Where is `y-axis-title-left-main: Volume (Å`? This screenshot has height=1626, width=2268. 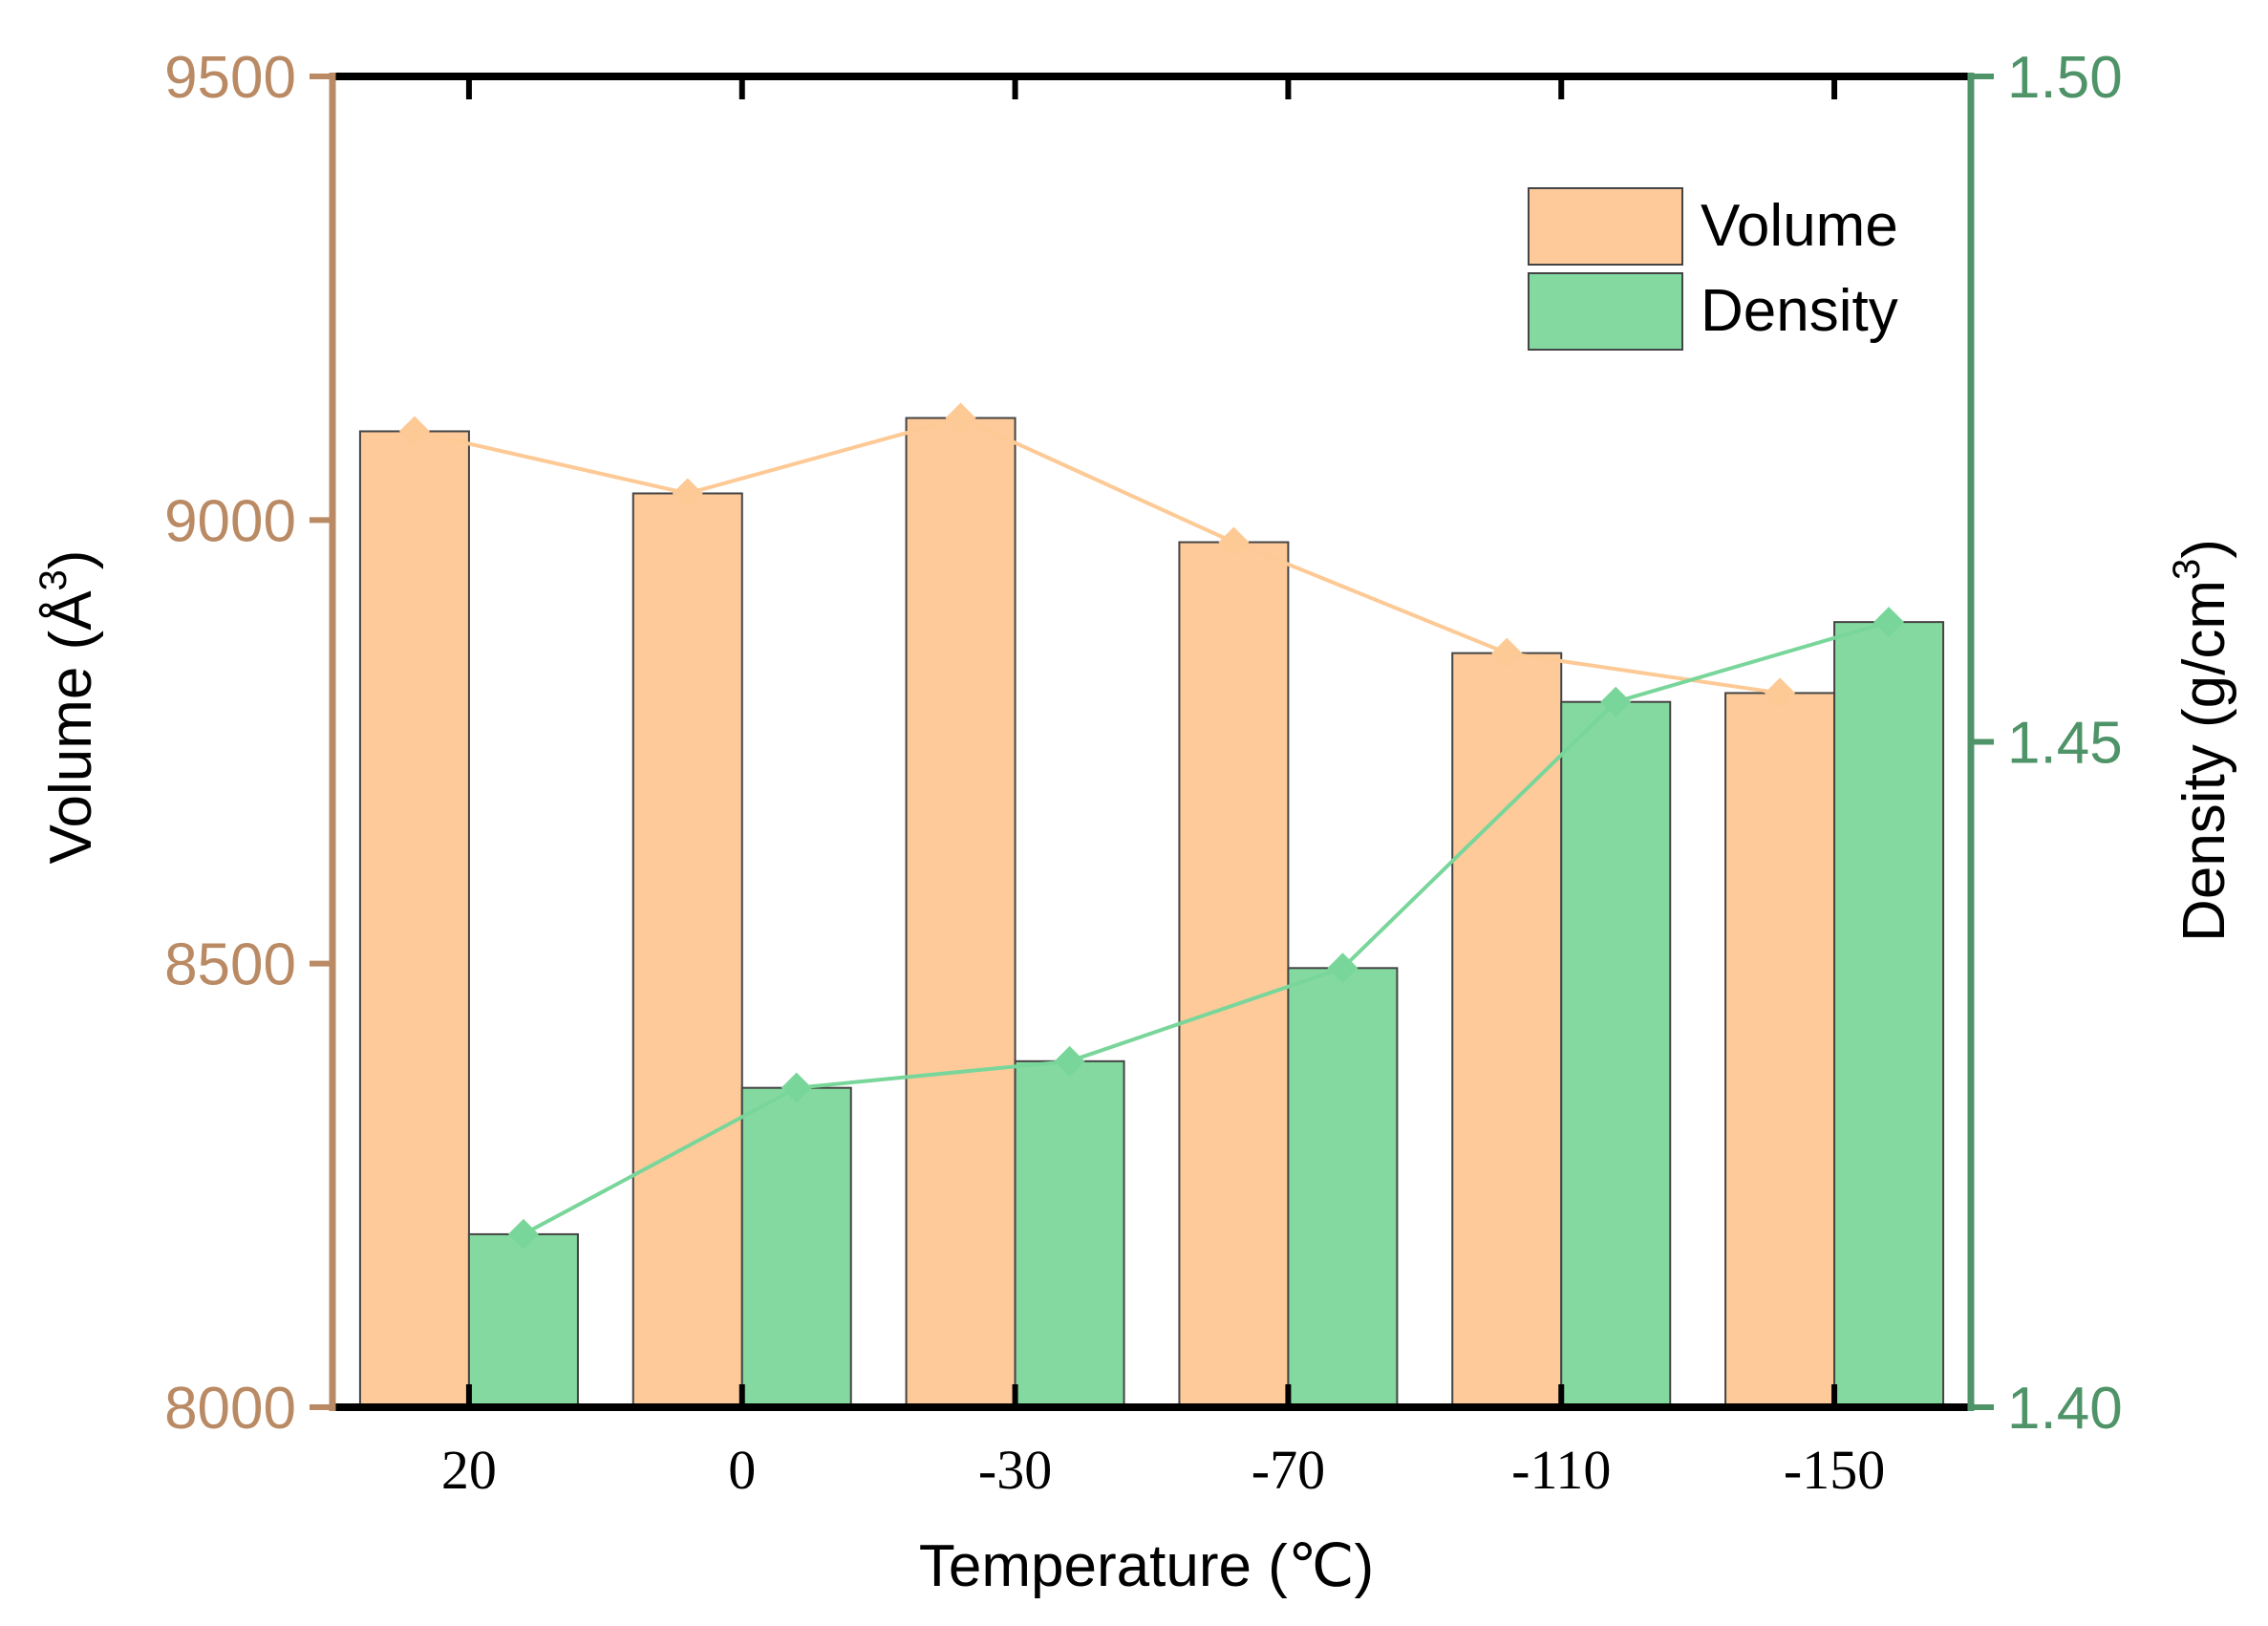 y-axis-title-left-main: Volume (Å is located at coordinates (71, 727).